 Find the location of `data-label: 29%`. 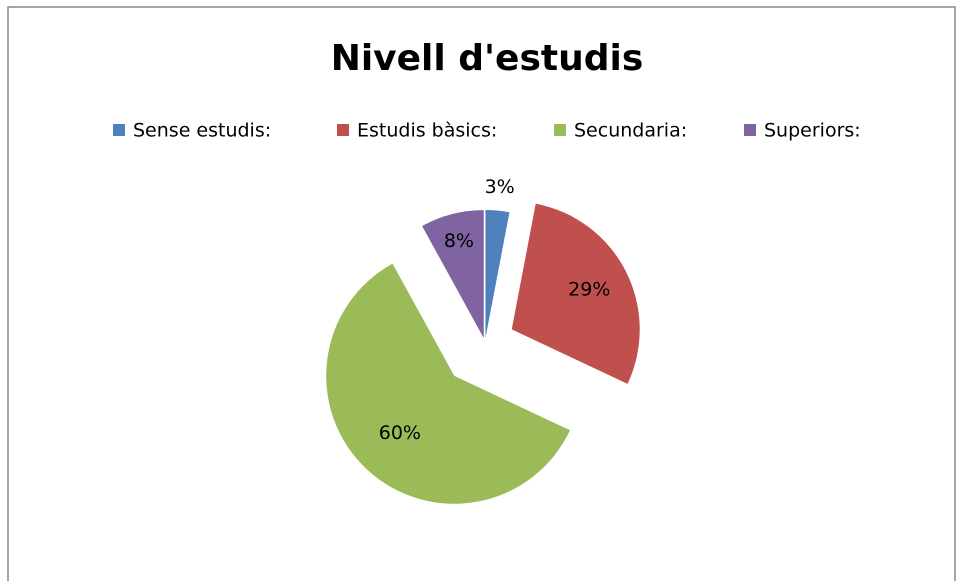

data-label: 29% is located at coordinates (589, 289).